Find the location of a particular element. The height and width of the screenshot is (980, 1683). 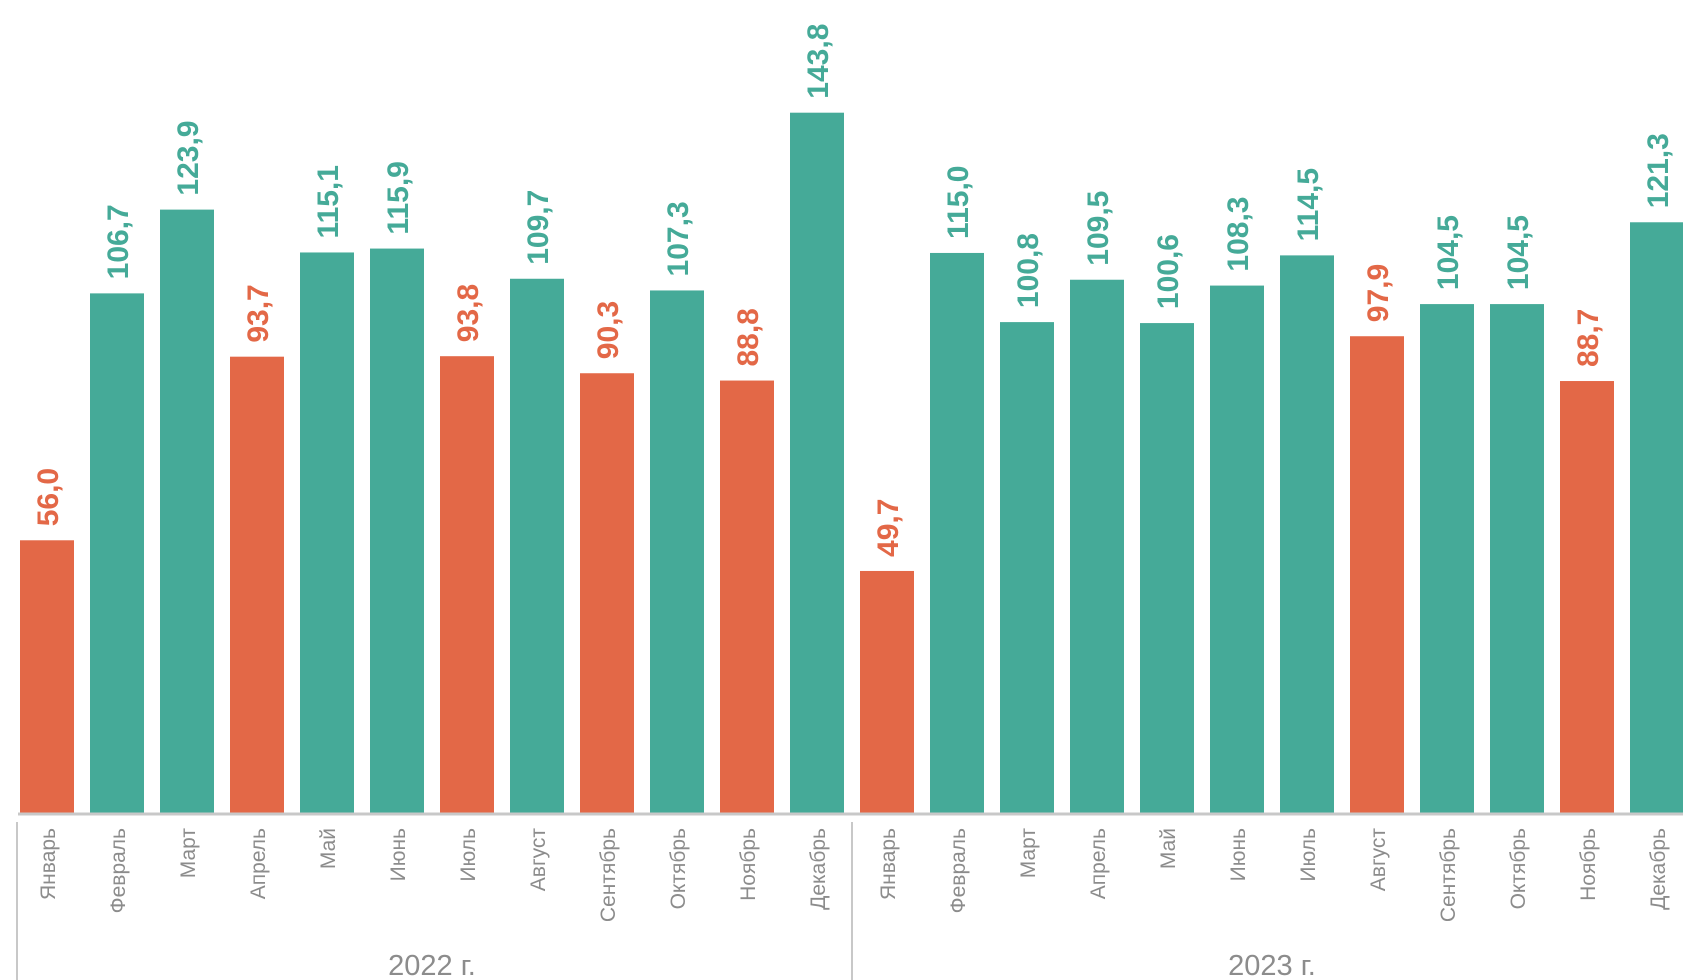

bar-value-label: 106,7 is located at coordinates (118, 241).